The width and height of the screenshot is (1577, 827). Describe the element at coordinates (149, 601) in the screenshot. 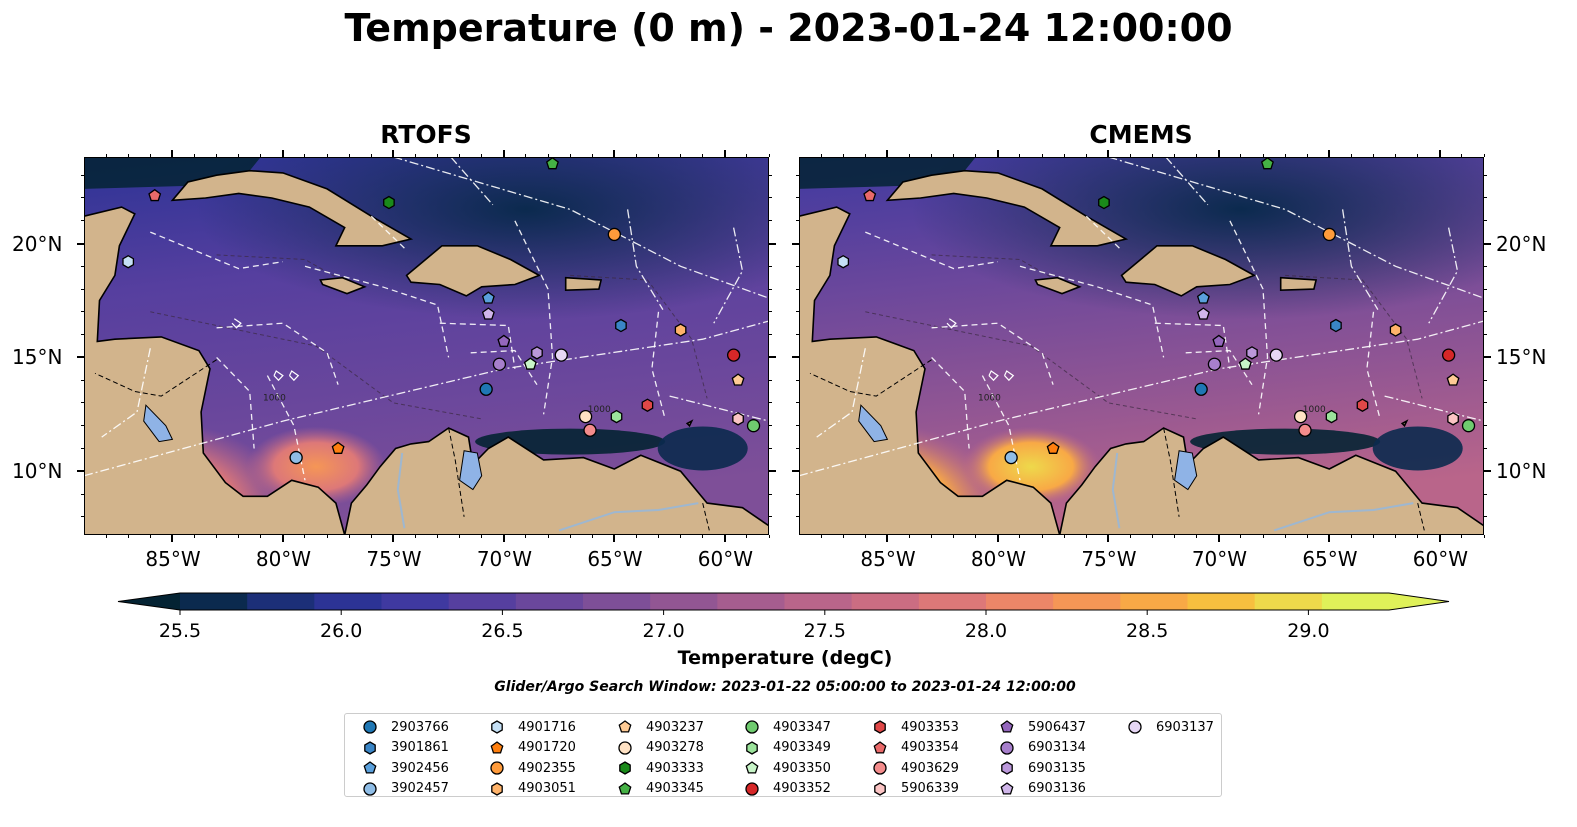

I see `colorbar-under-extension` at that location.